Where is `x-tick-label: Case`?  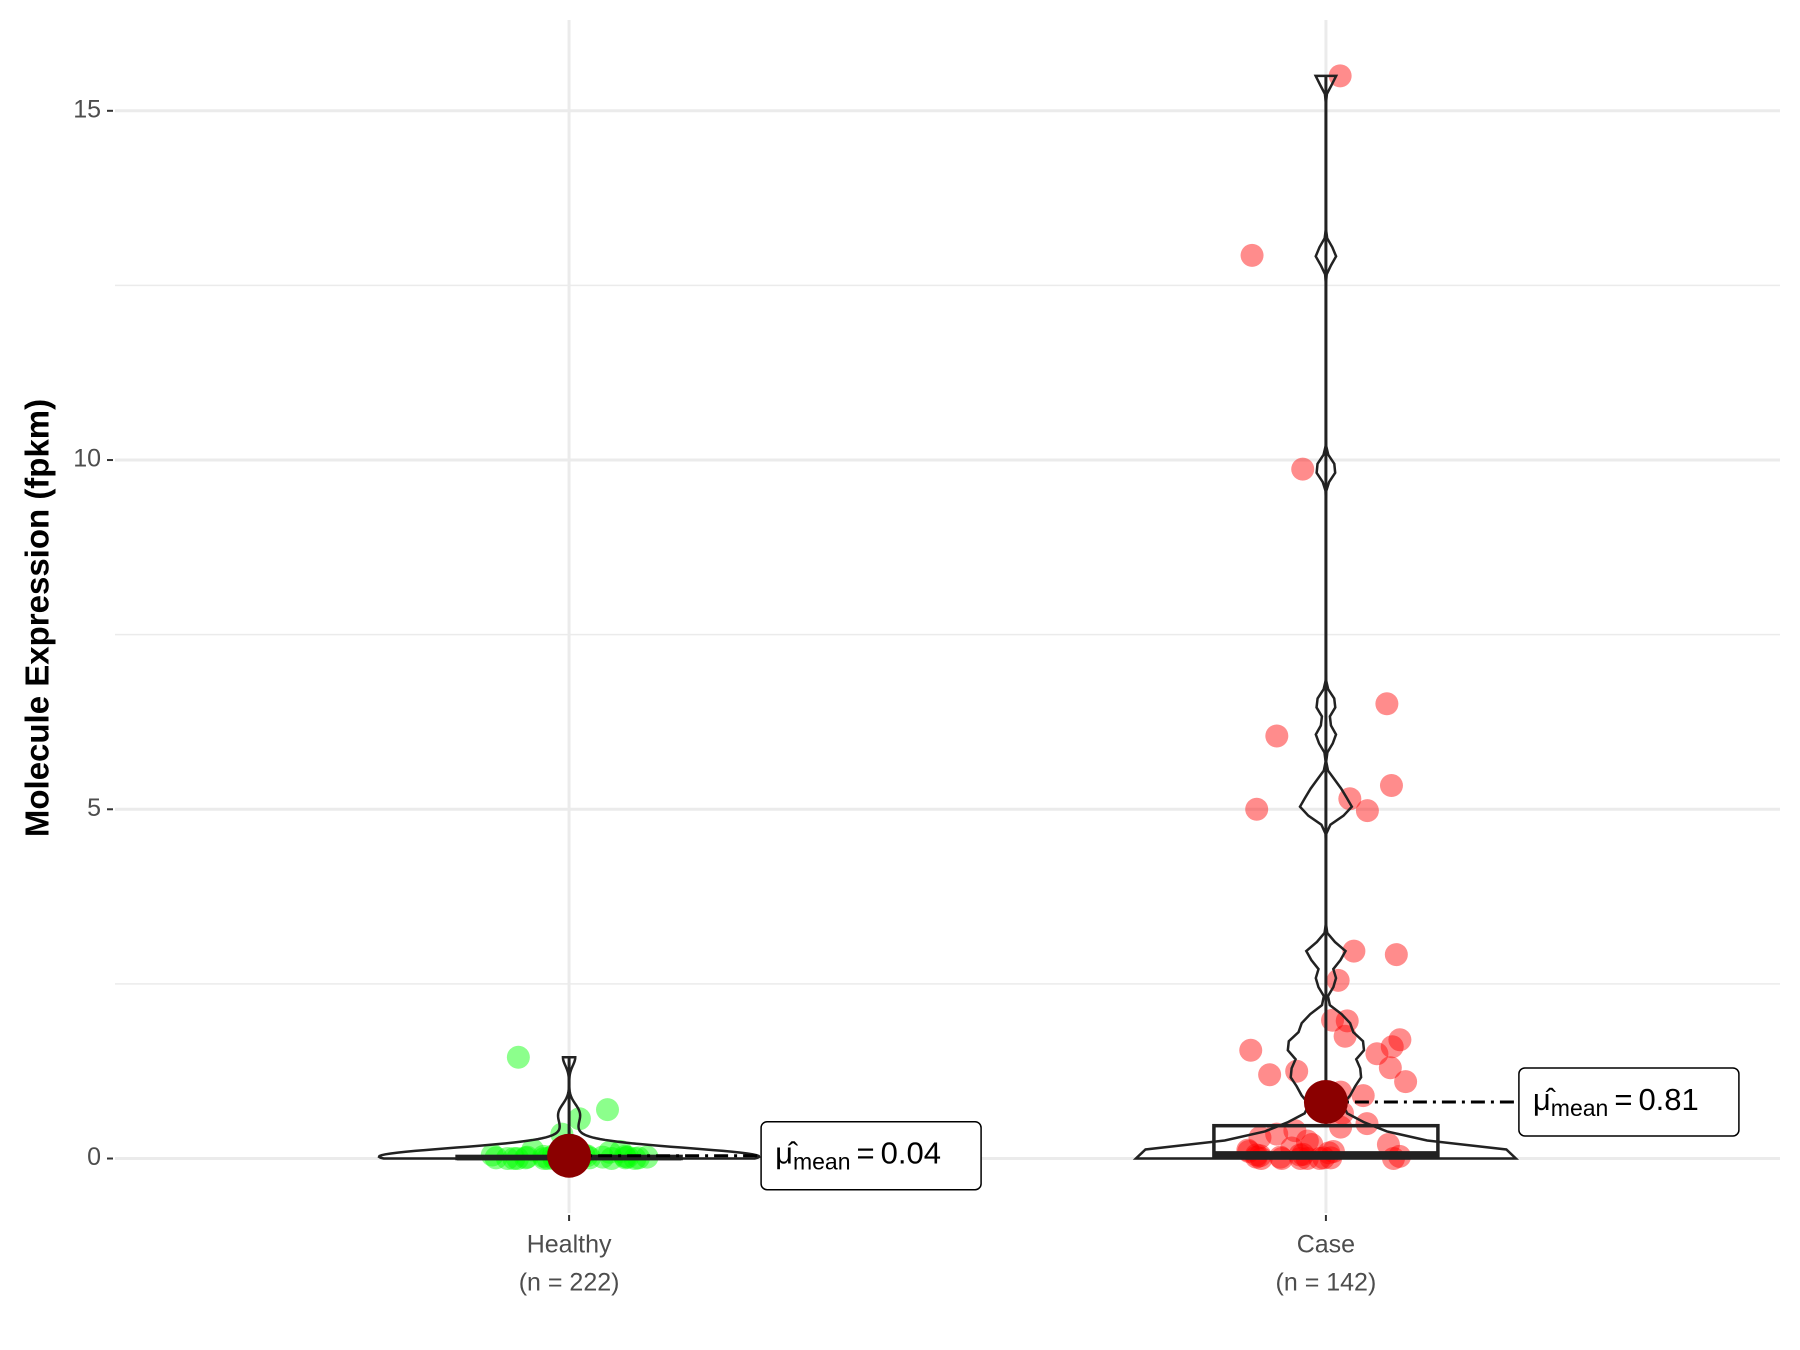
x-tick-label: Case is located at coordinates (1326, 1245).